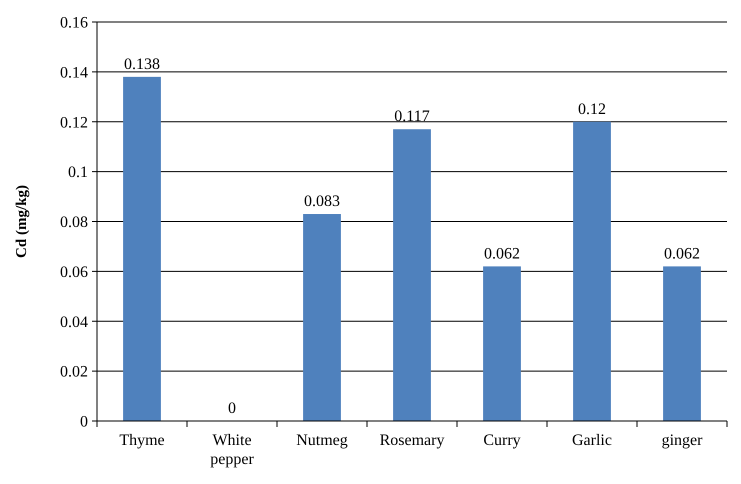 This screenshot has width=741, height=484. Describe the element at coordinates (22, 221) in the screenshot. I see `y-axis-title: Cd (mg/kg)` at that location.